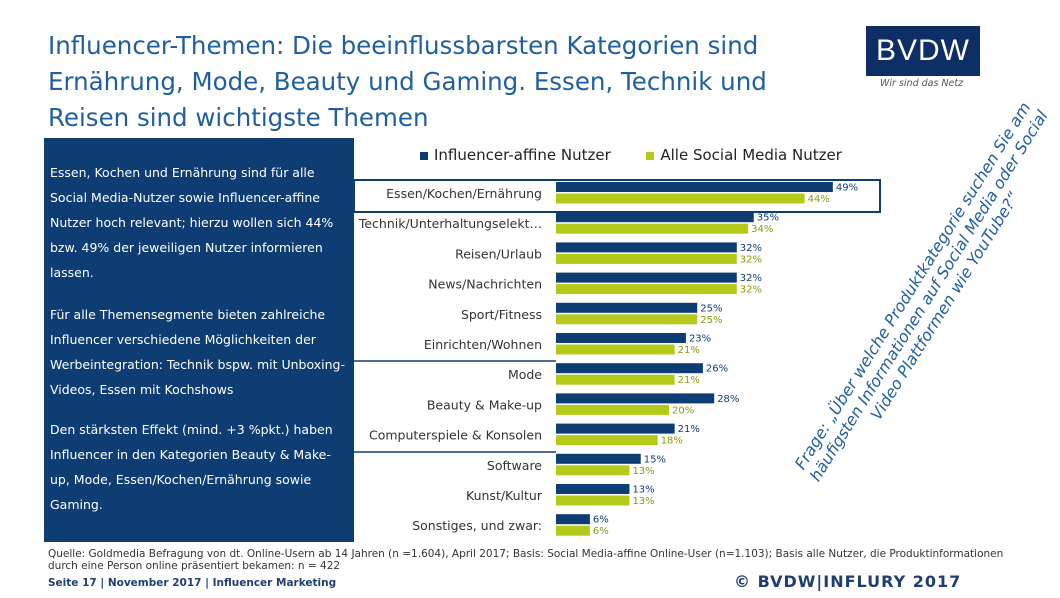 The width and height of the screenshot is (1060, 598). What do you see at coordinates (504, 495) in the screenshot?
I see `category-label: Kunst/Kultur` at bounding box center [504, 495].